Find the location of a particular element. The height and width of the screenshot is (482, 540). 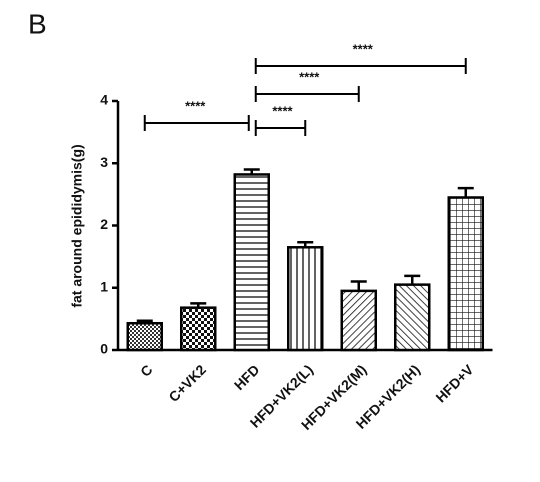

y-axis-label: fat around epididymis(g) is located at coordinates (77, 225).